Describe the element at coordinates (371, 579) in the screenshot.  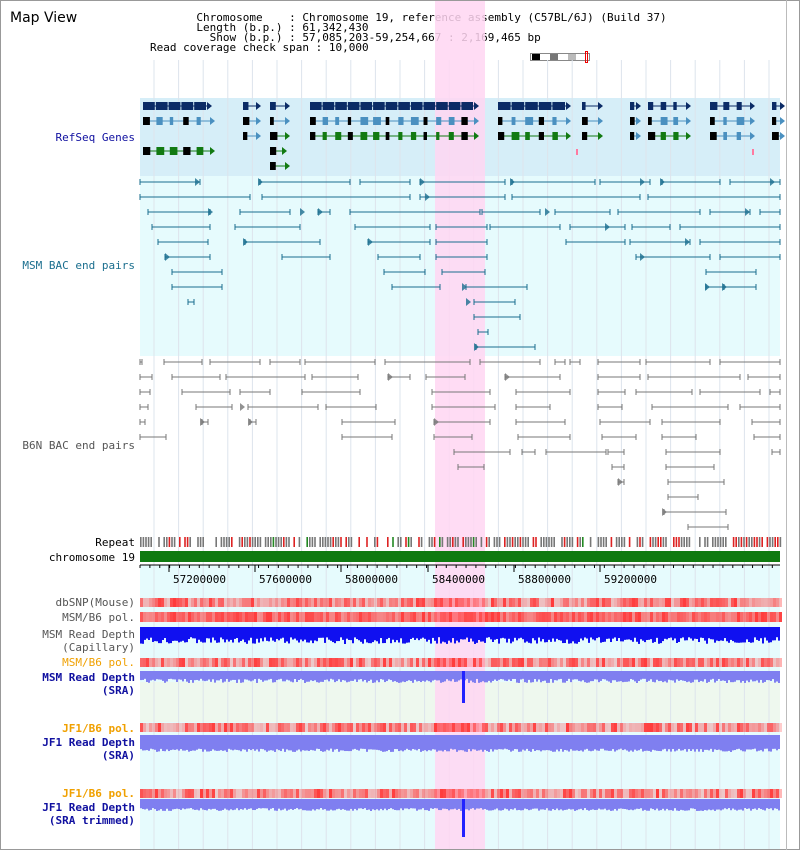
I see `axis-tick-label: 58000000` at that location.